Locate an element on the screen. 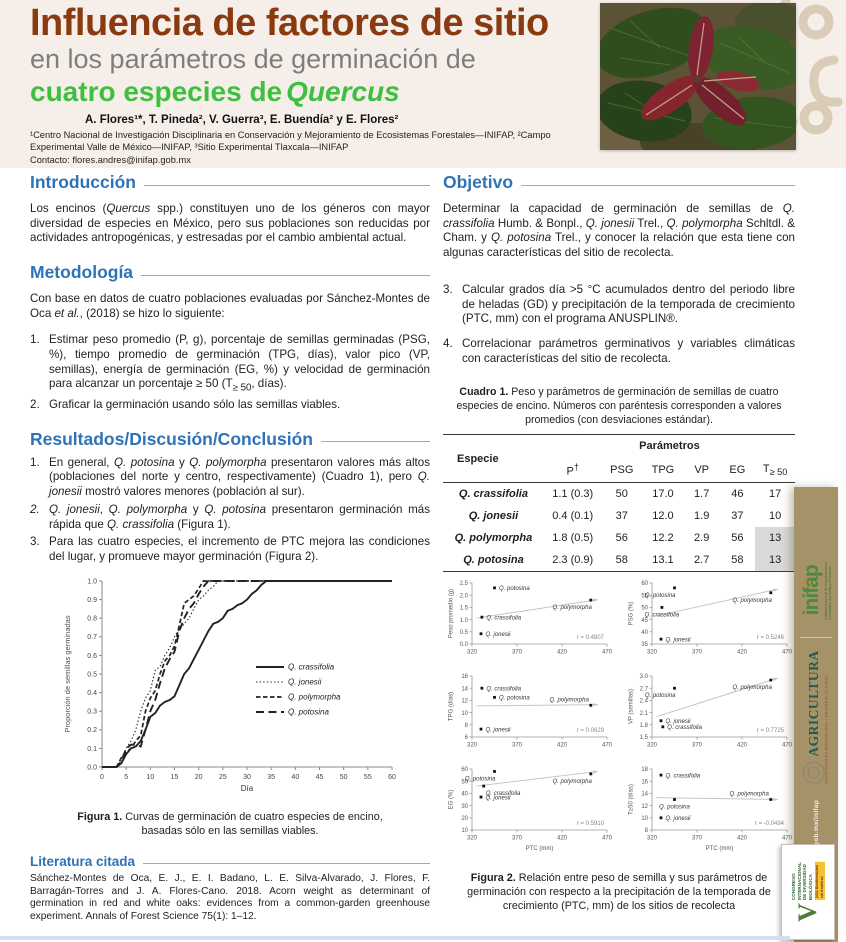 This screenshot has height=942, width=846. correlation-label: r = 0.5246 is located at coordinates (771, 638).